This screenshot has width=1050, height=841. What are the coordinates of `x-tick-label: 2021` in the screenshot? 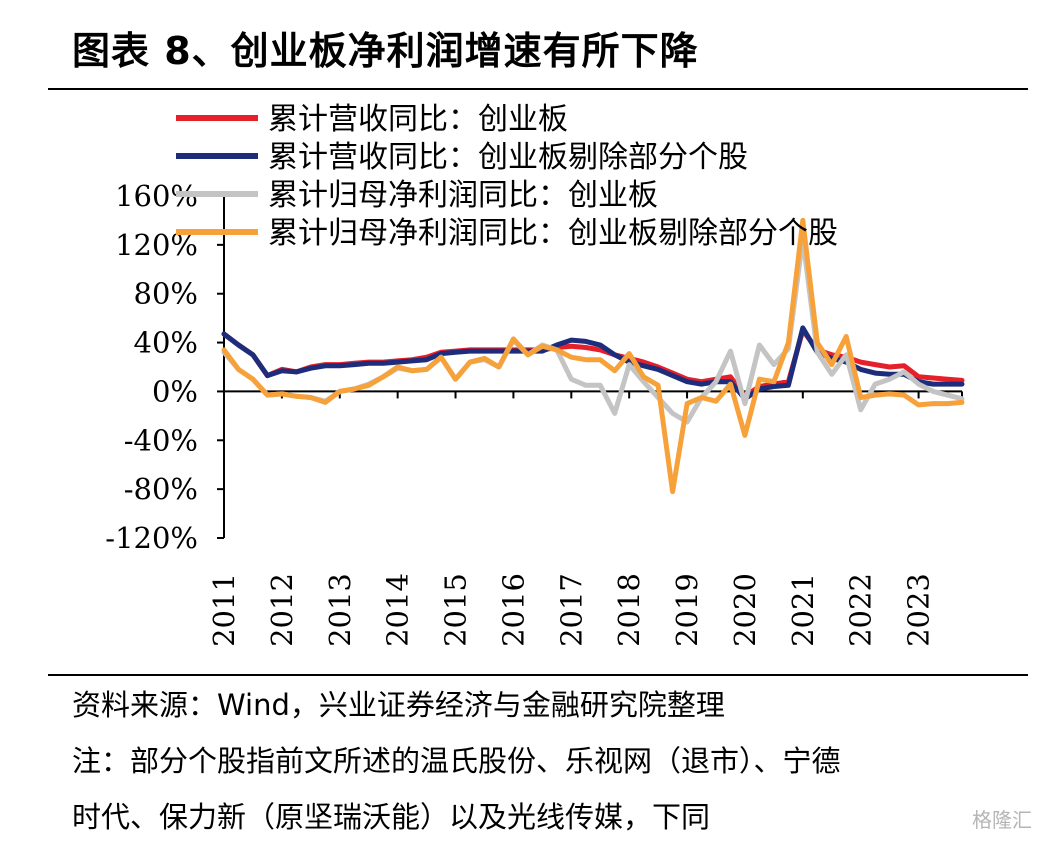 It's located at (803, 610).